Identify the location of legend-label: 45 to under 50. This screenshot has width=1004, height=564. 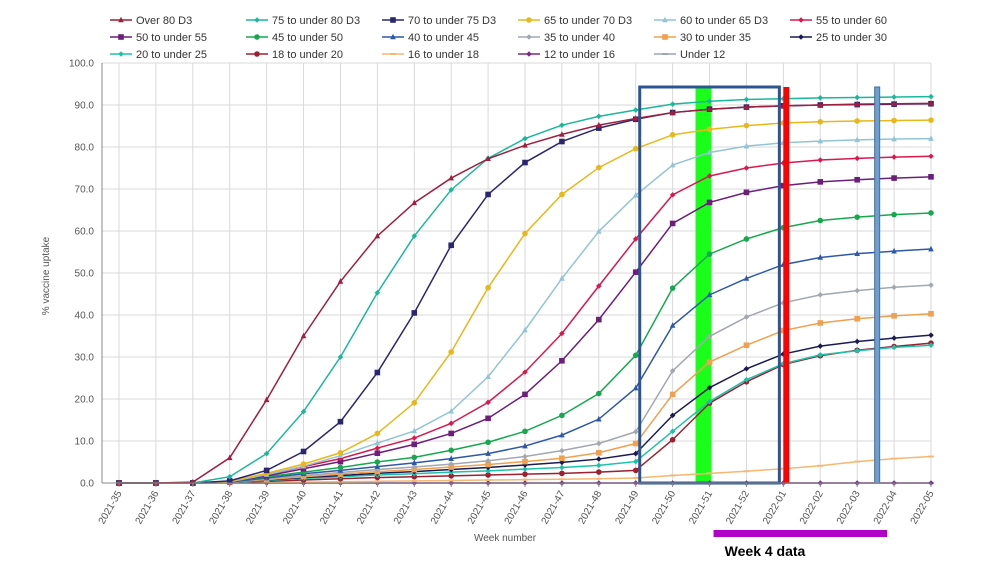
(307, 38).